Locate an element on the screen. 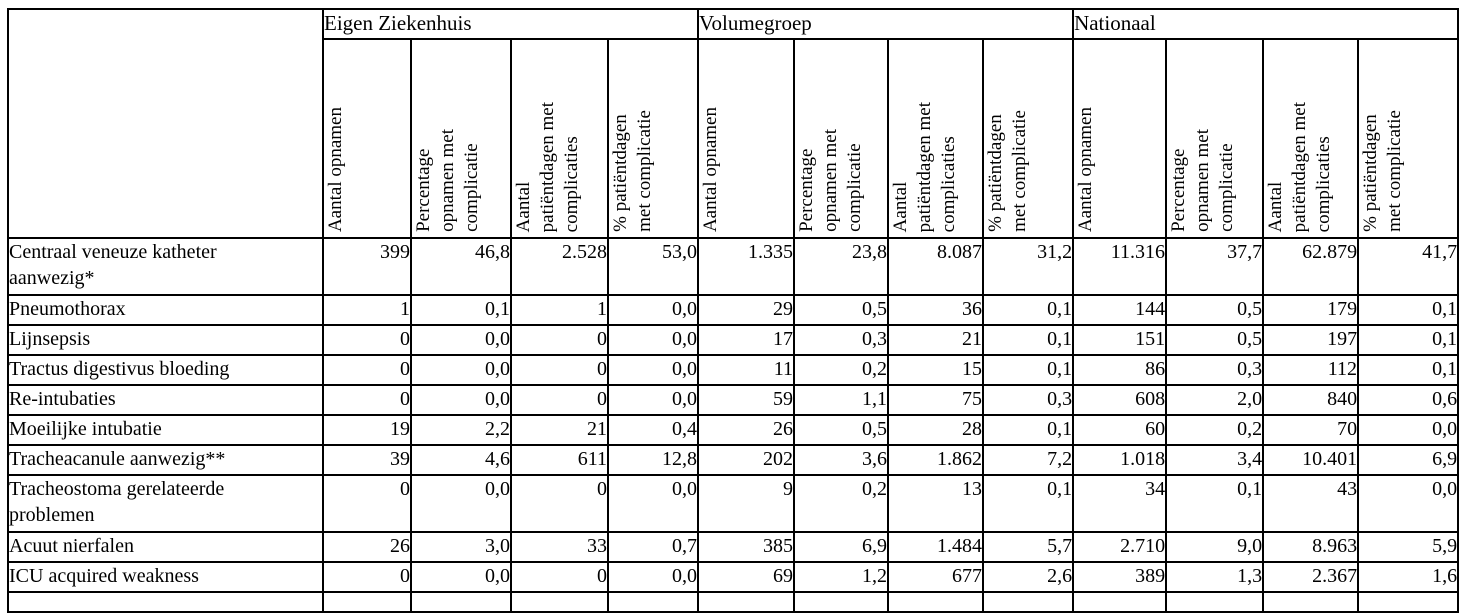 The width and height of the screenshot is (1460, 613). corner-cell is located at coordinates (165, 123).